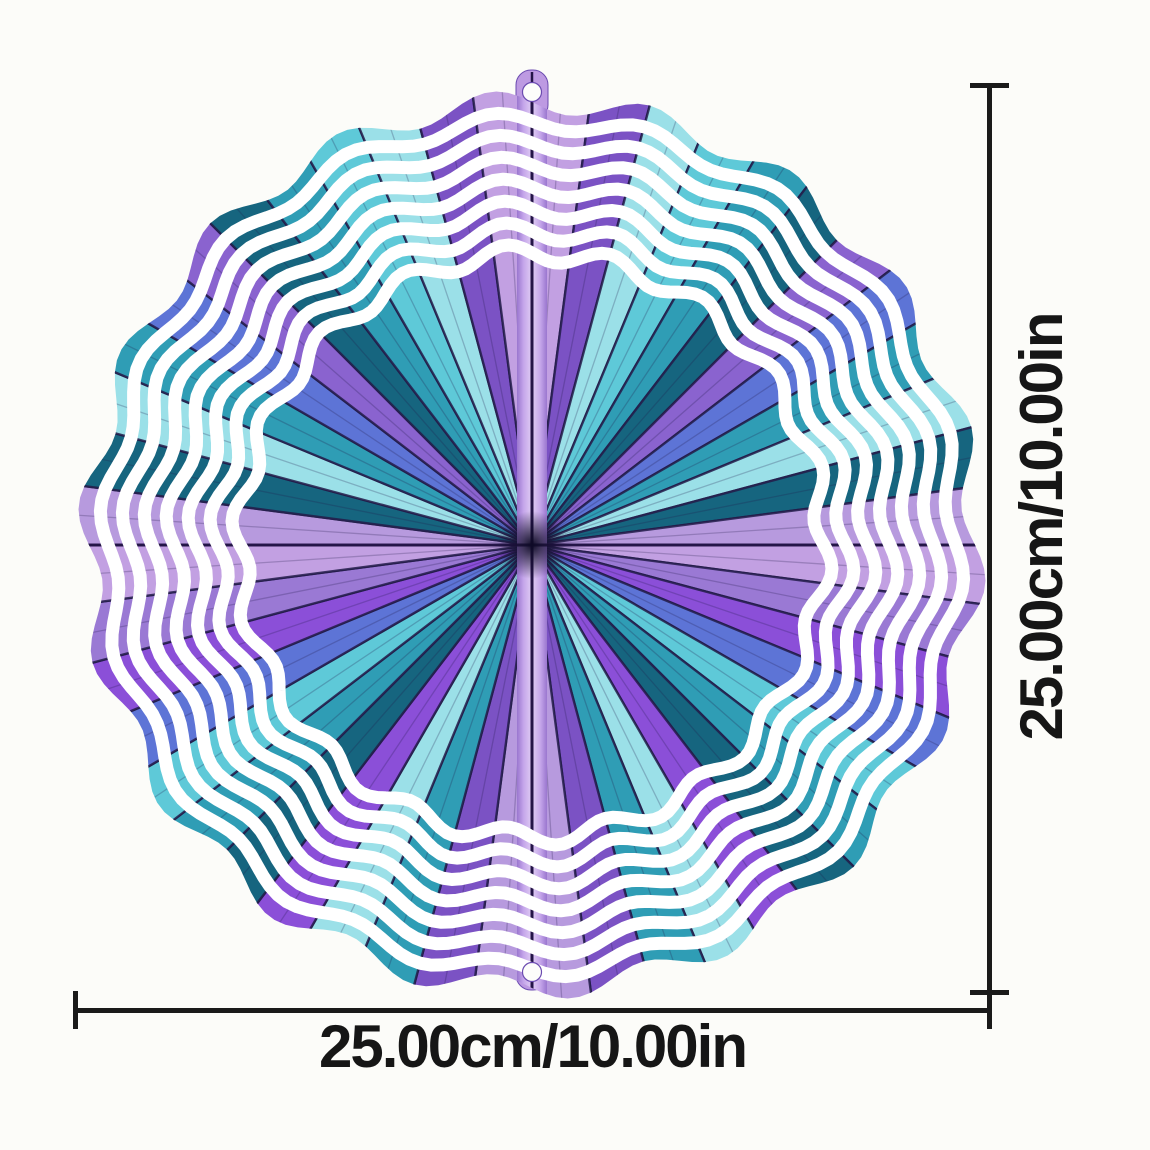  I want to click on width-dimension-line, so click(532, 1010).